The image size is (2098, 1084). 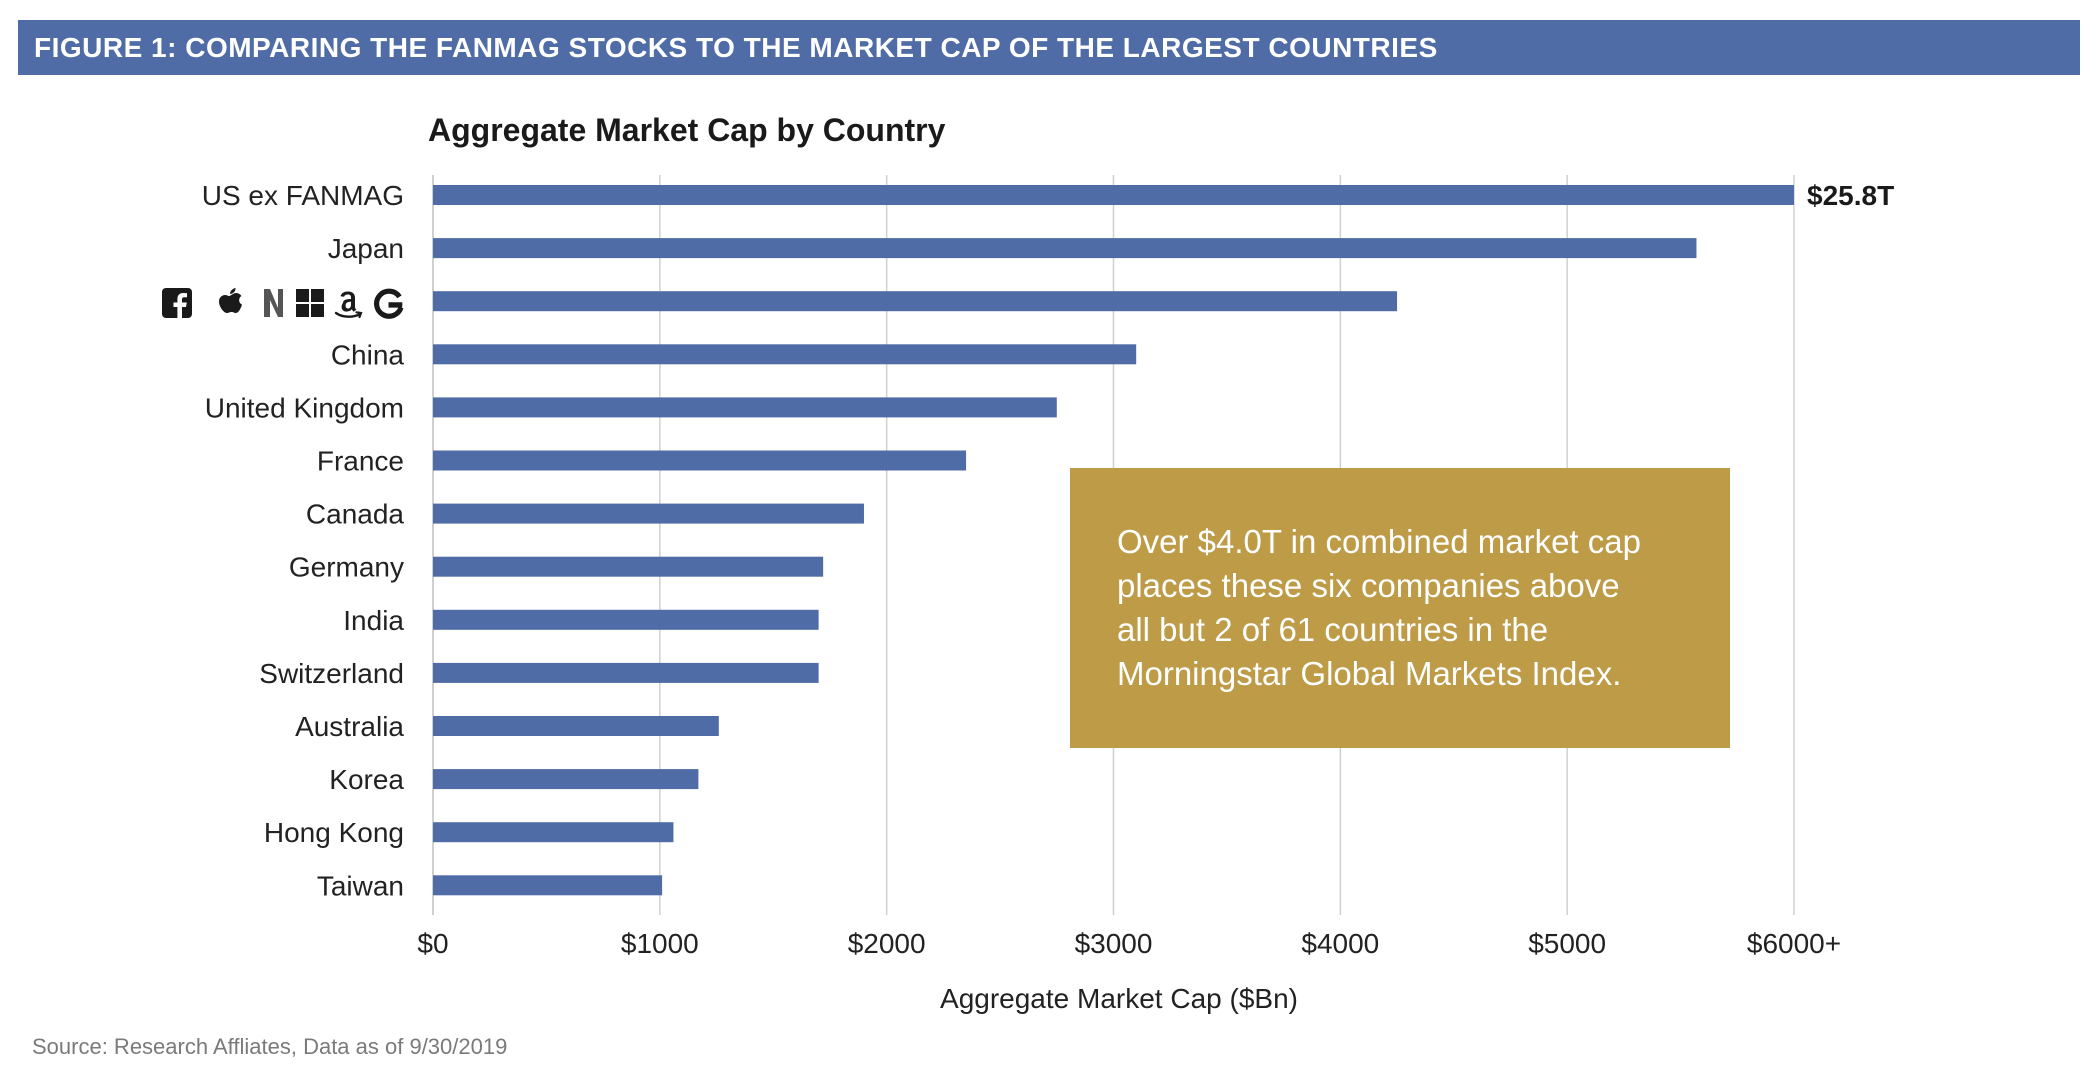 I want to click on data-labels: $25.8T, so click(x=1850, y=195).